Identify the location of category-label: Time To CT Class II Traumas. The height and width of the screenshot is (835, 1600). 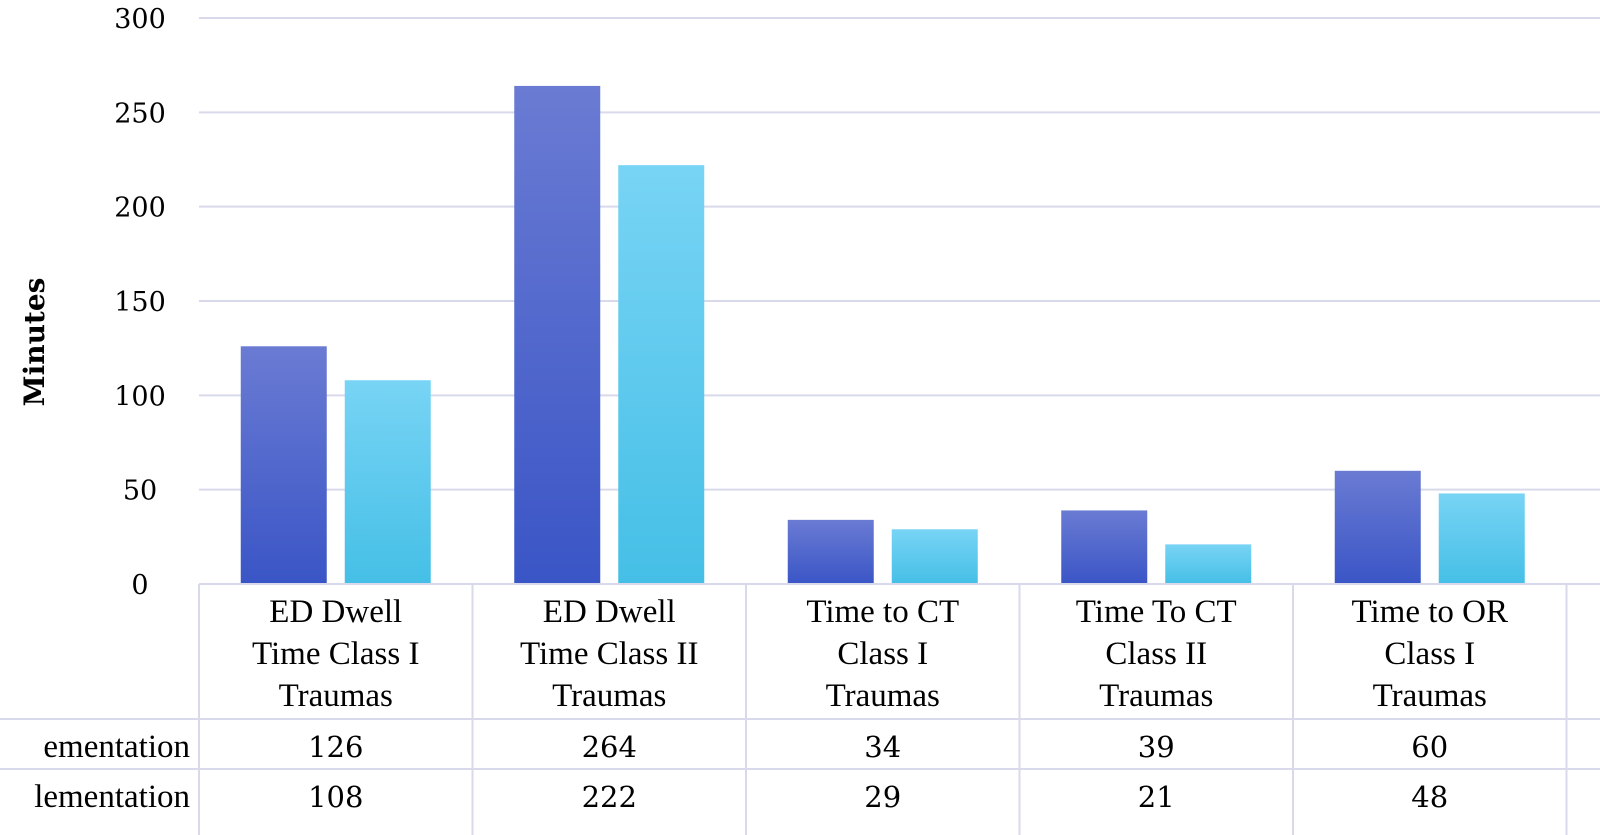
(1156, 654).